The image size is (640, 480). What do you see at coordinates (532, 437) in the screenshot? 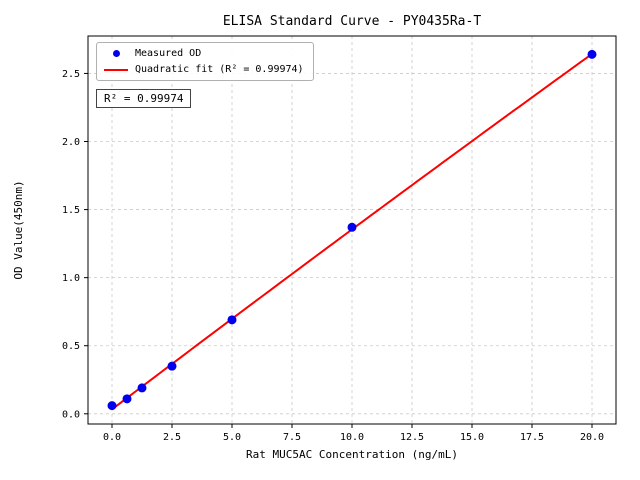
I see `x-tick-label: 17.5` at bounding box center [532, 437].